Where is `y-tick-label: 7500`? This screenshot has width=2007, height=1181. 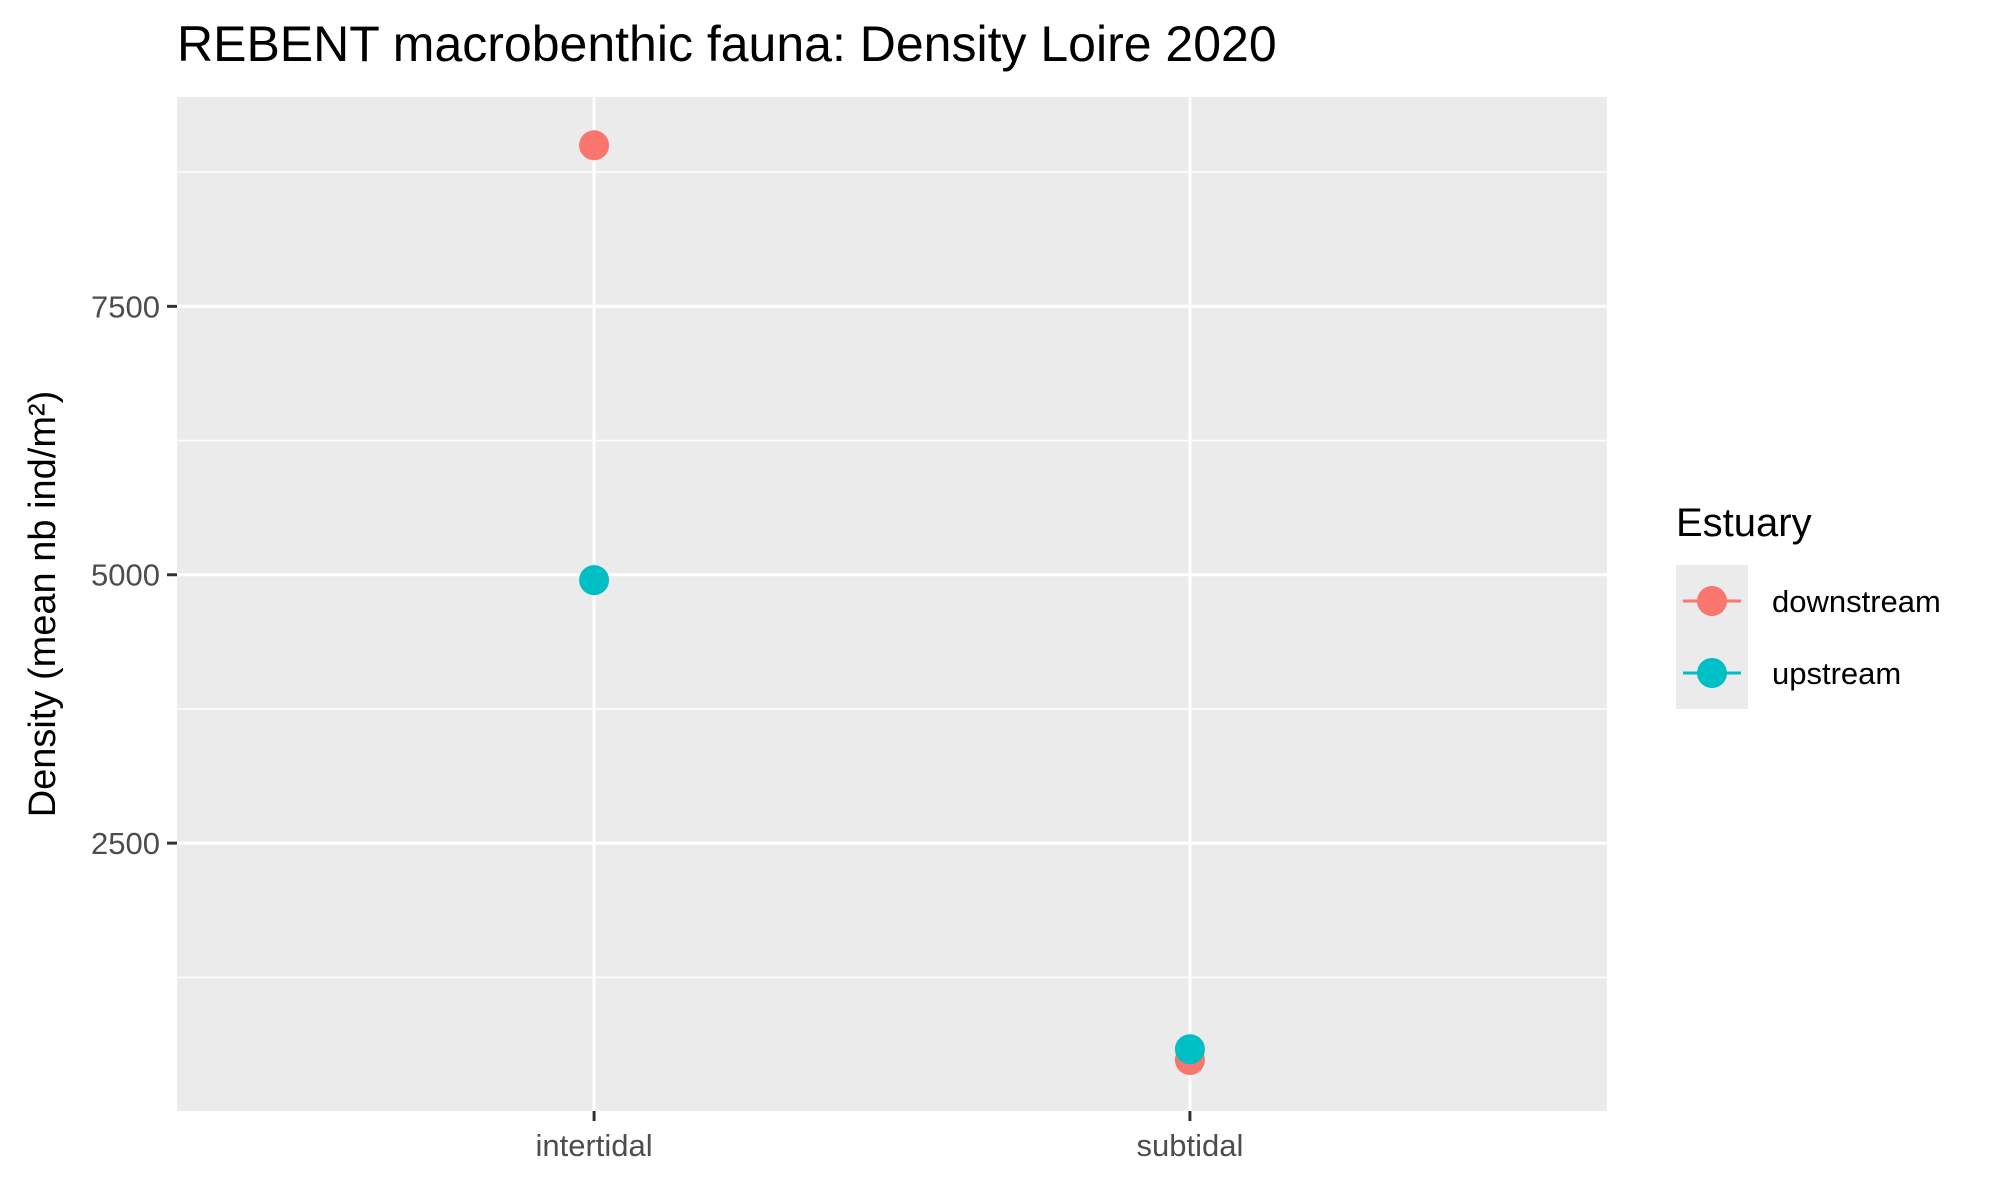
y-tick-label: 7500 is located at coordinates (125, 306).